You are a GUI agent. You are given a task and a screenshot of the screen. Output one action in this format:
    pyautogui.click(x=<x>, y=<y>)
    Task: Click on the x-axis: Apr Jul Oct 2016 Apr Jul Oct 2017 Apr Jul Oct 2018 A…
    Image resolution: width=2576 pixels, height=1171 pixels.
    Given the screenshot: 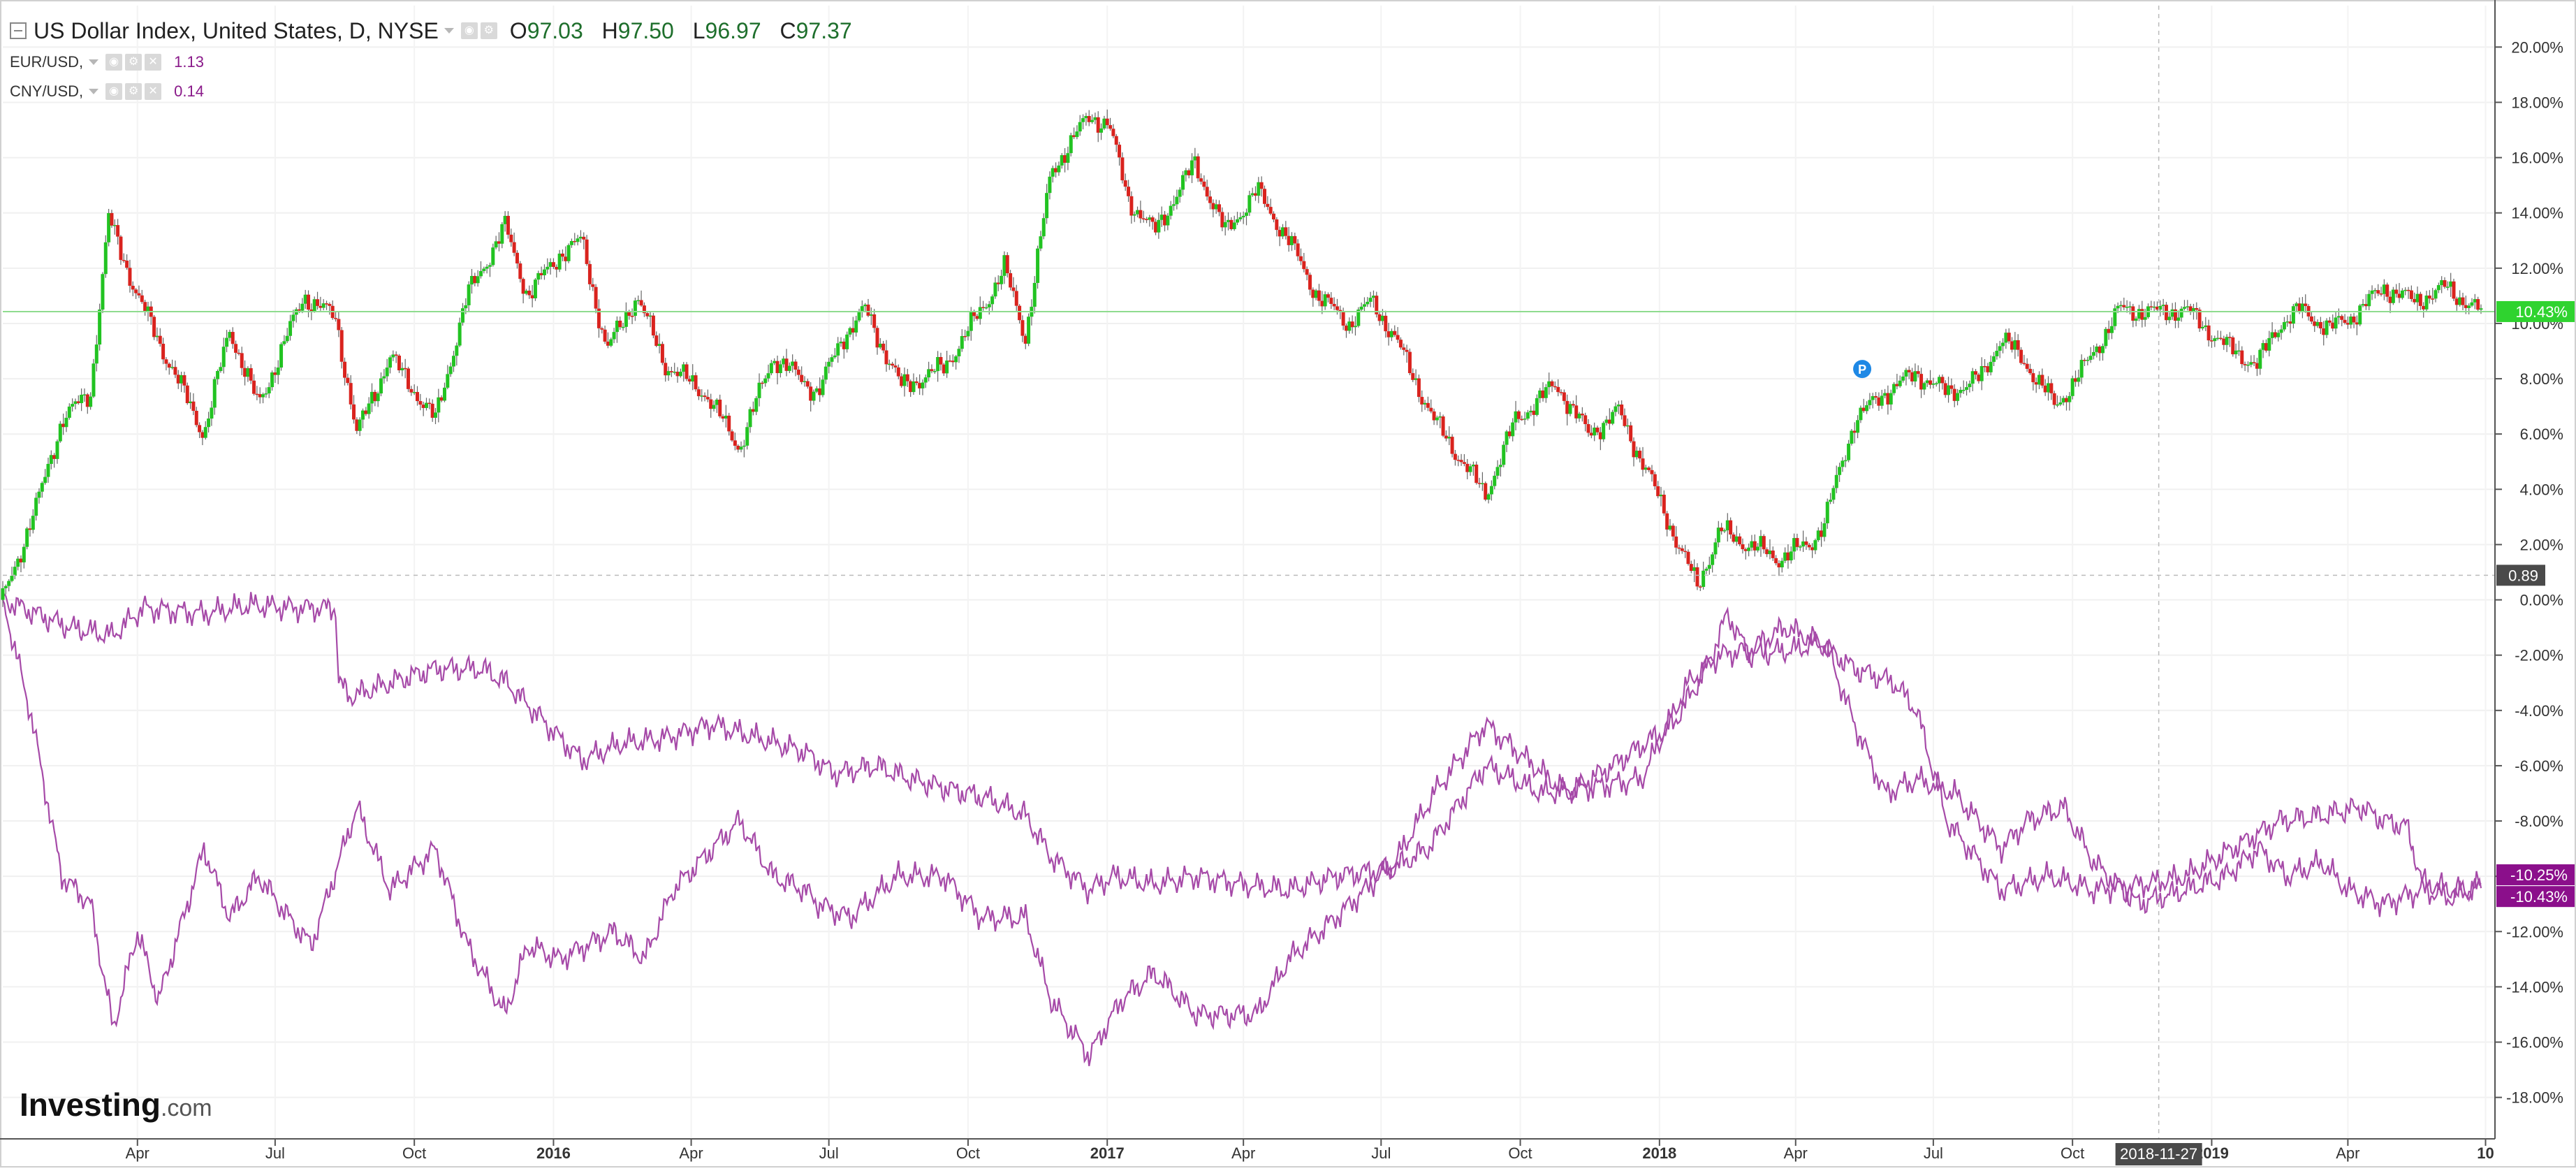 What is the action you would take?
    pyautogui.click(x=1247, y=1151)
    